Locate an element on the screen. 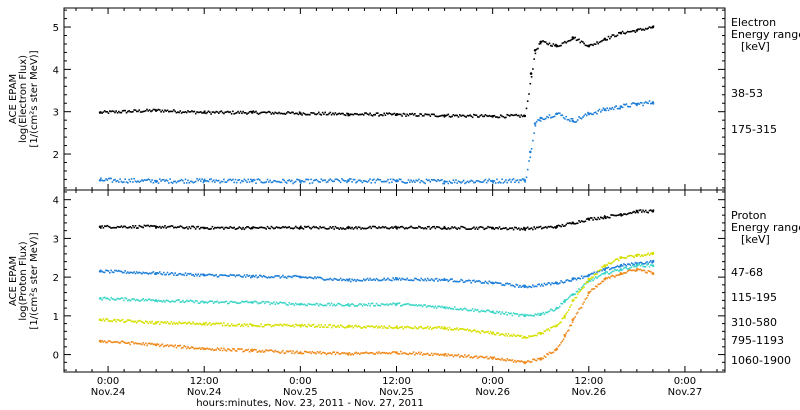 The width and height of the screenshot is (800, 410). proton-legend-title: Proton Energy ranges [keV] is located at coordinates (765, 227).